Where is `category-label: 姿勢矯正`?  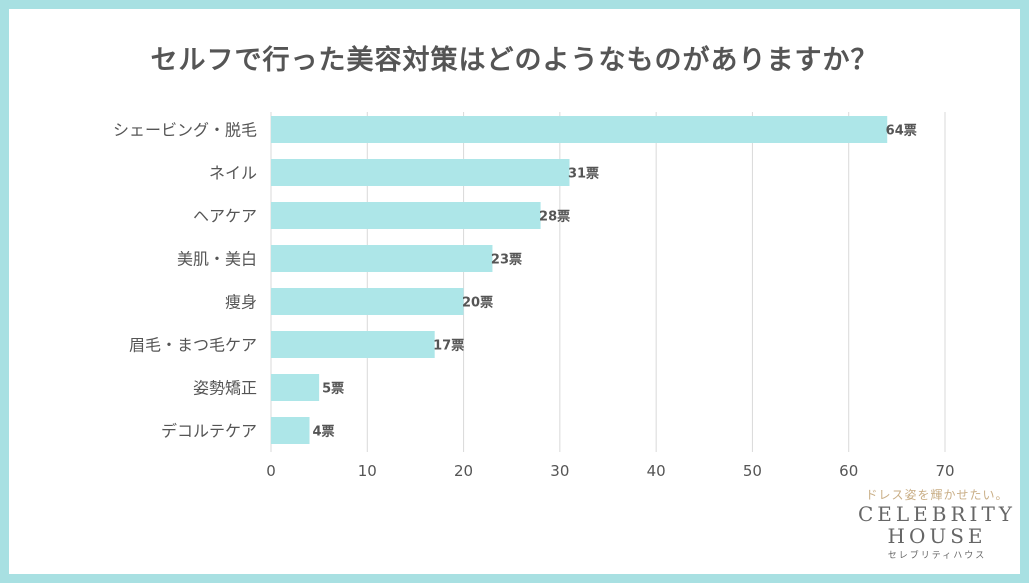
category-label: 姿勢矯正 is located at coordinates (225, 388).